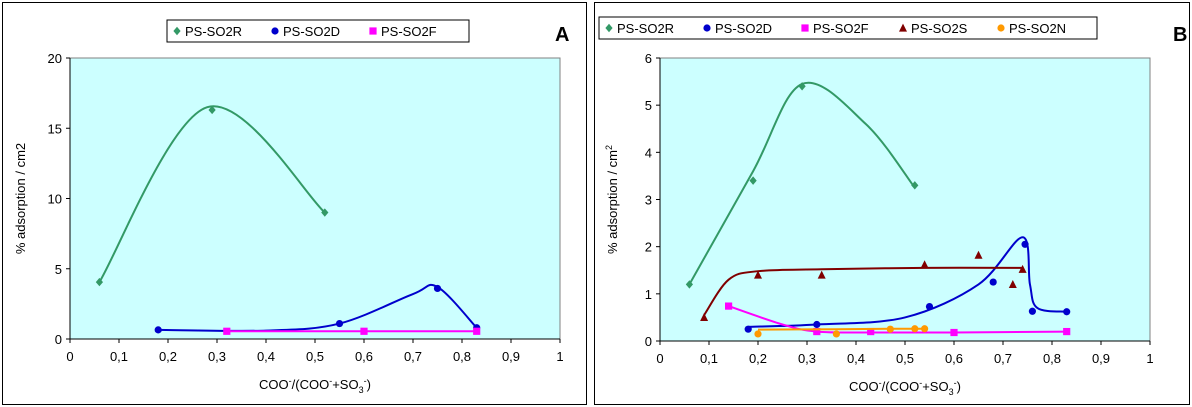  Describe the element at coordinates (266, 356) in the screenshot. I see `x-tick-label: 0,4` at that location.